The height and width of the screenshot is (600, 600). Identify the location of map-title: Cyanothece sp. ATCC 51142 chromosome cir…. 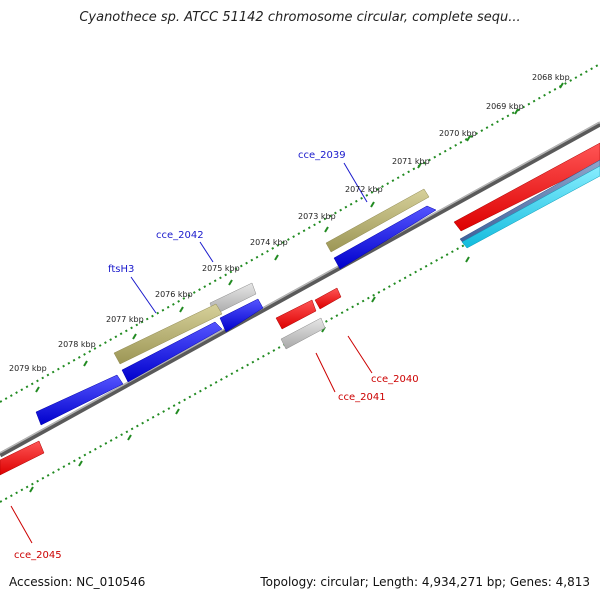
(300, 17).